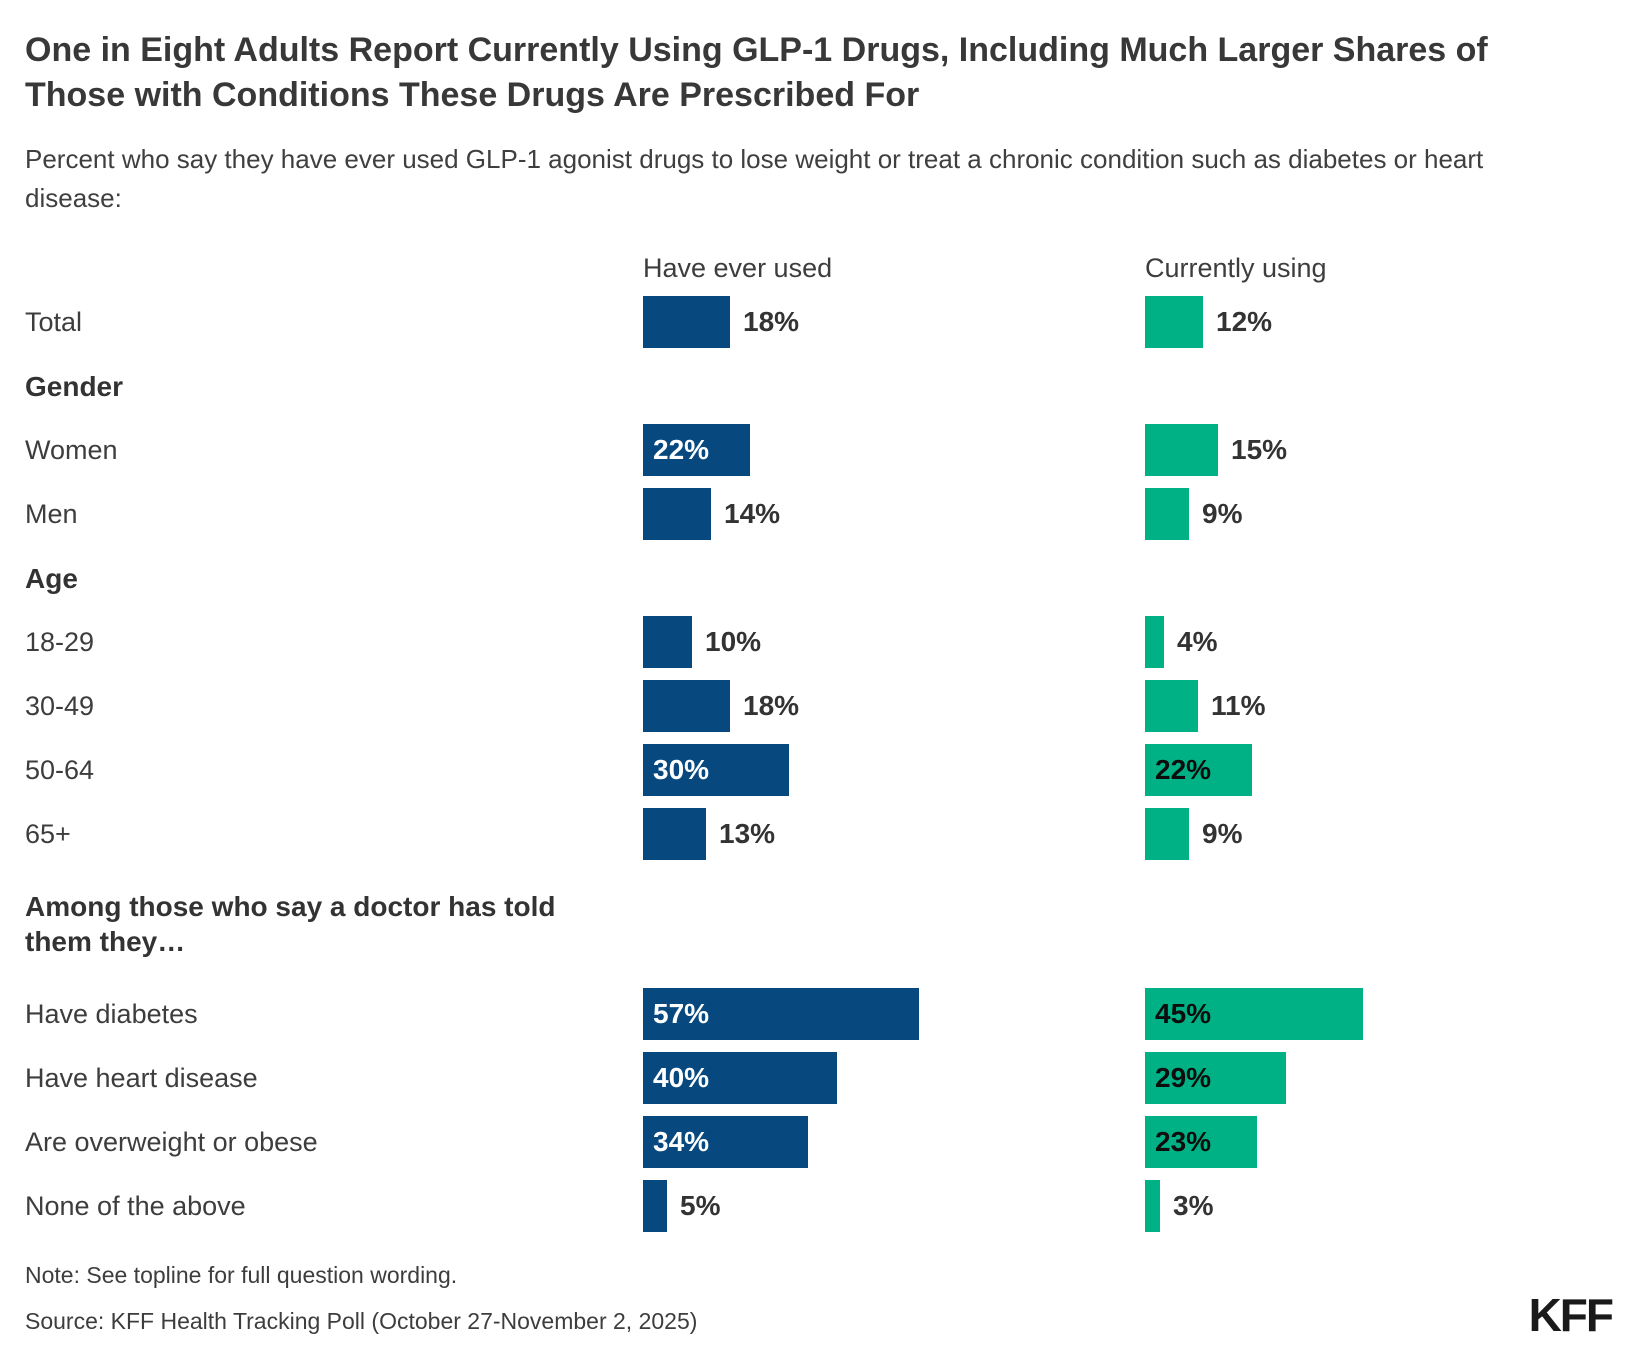  Describe the element at coordinates (894, 834) in the screenshot. I see `bar-cell-have-ever-used: 13%` at that location.